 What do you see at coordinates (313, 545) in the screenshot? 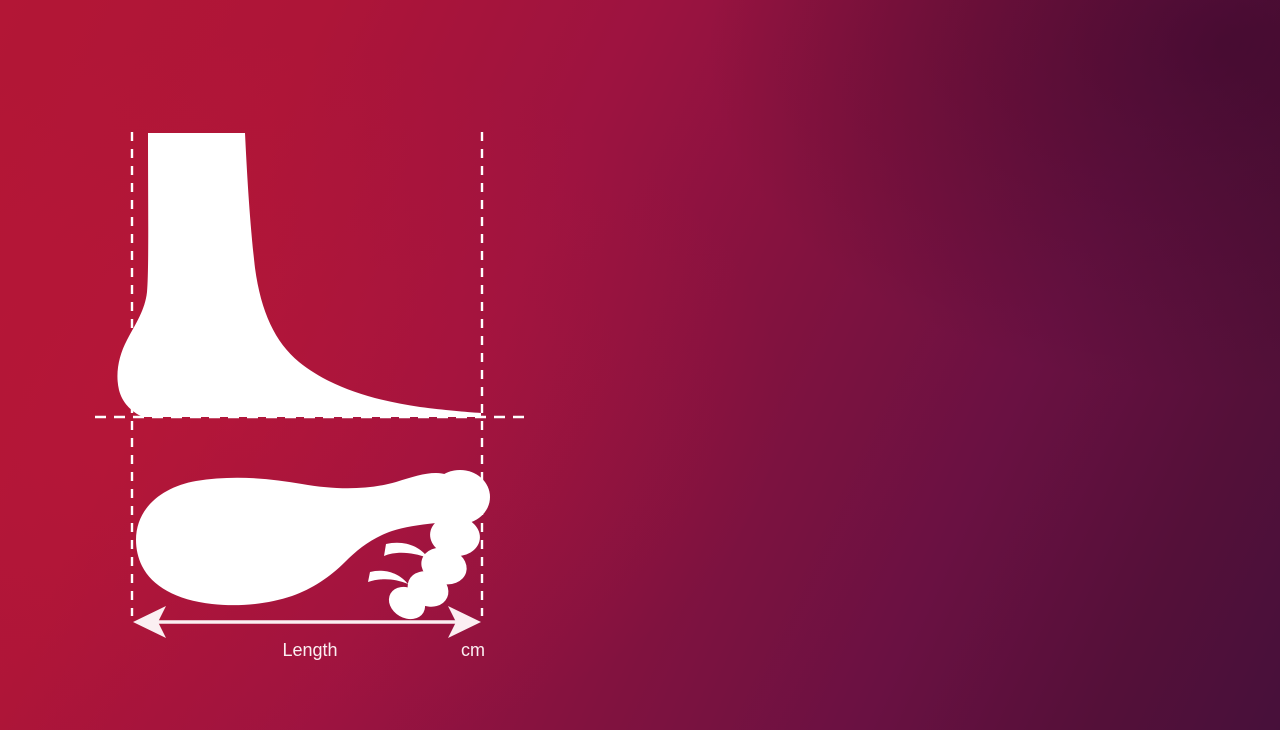
I see `foot-sole-shape` at bounding box center [313, 545].